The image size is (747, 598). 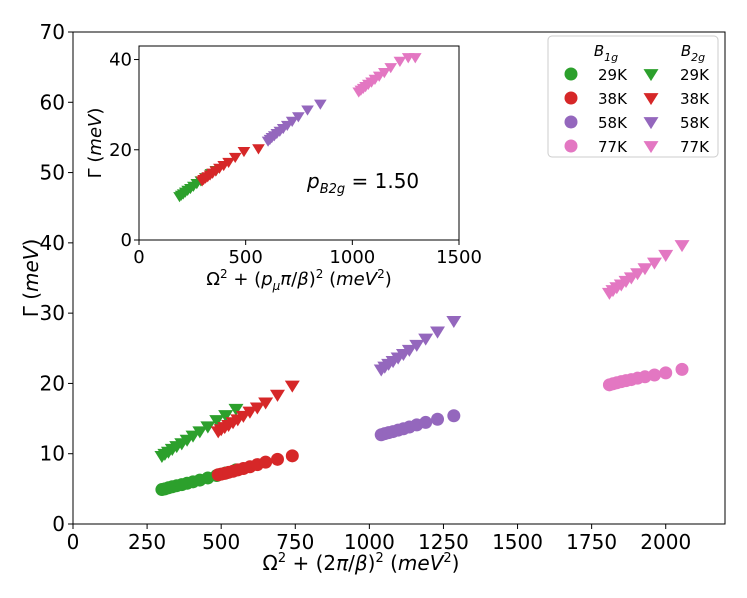 What do you see at coordinates (120, 150) in the screenshot?
I see `inset-y-tick-label: 20` at bounding box center [120, 150].